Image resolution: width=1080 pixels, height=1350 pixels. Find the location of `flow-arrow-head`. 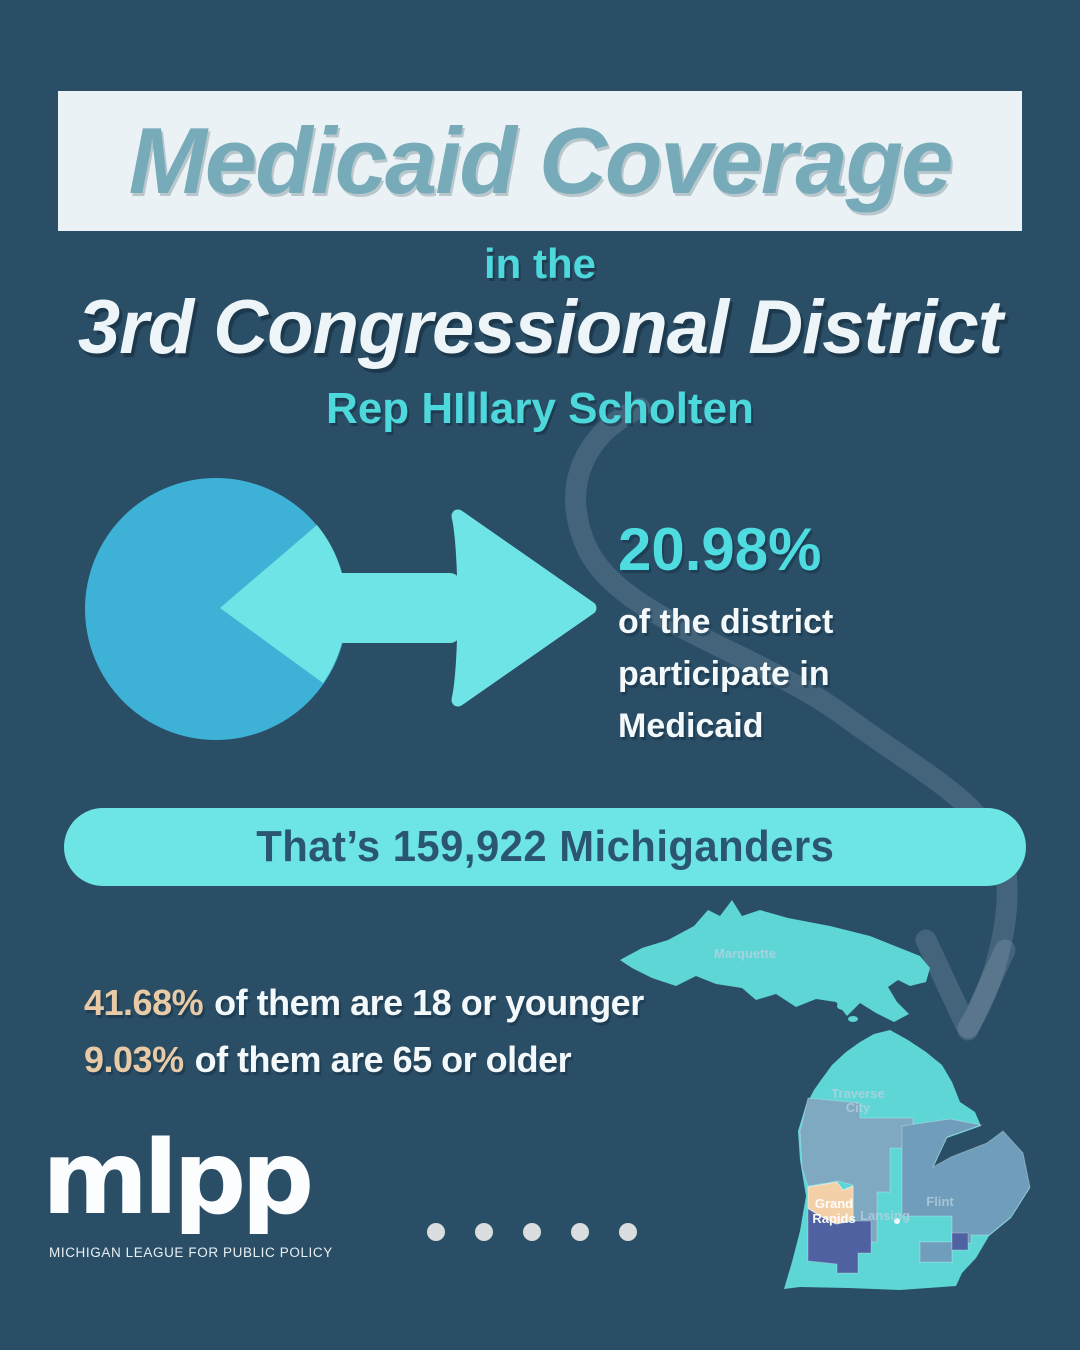

flow-arrow-head is located at coordinates (965, 985).